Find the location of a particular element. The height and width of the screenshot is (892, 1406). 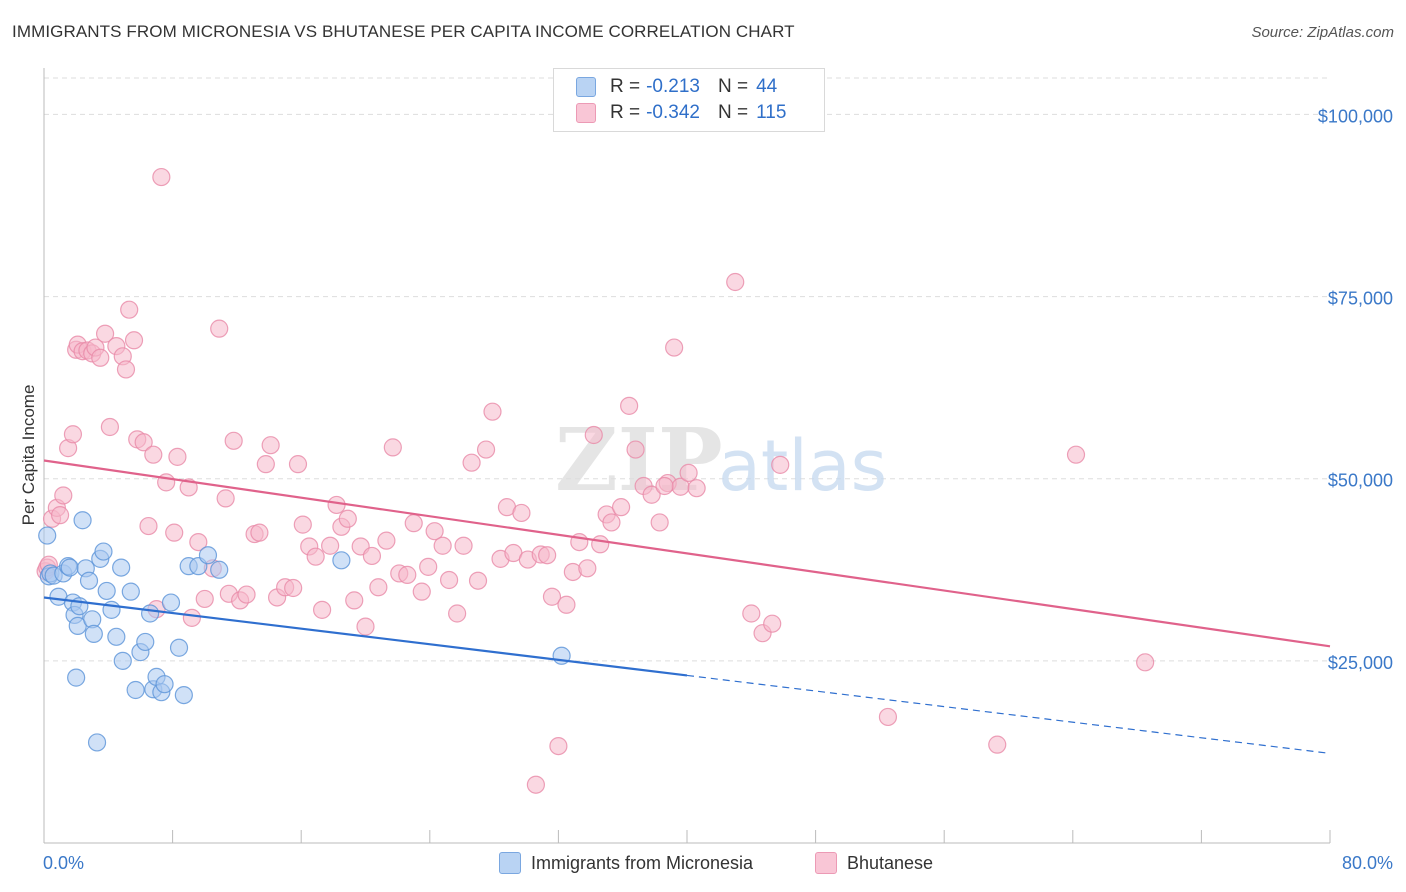

legend-row-series1: R = -0.213 N = 44 is located at coordinates (676, 87).